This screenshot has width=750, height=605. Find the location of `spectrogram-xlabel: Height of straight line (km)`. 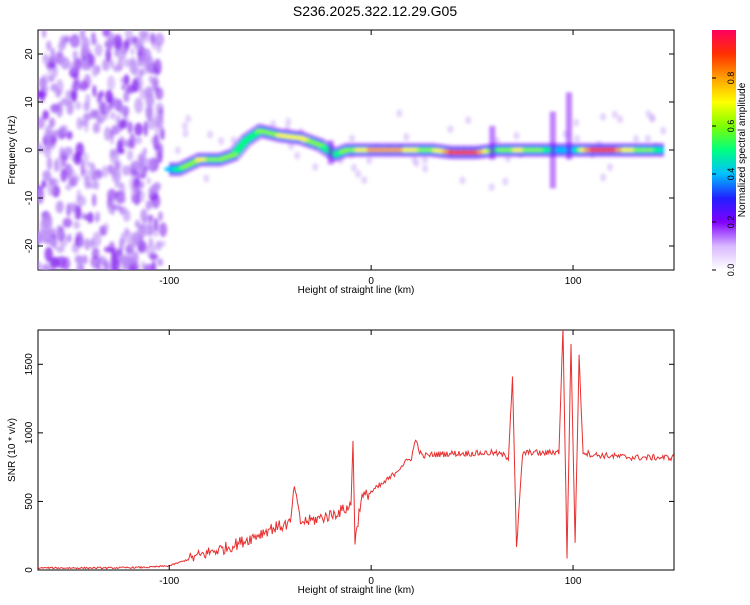

spectrogram-xlabel: Height of straight line (km) is located at coordinates (356, 290).